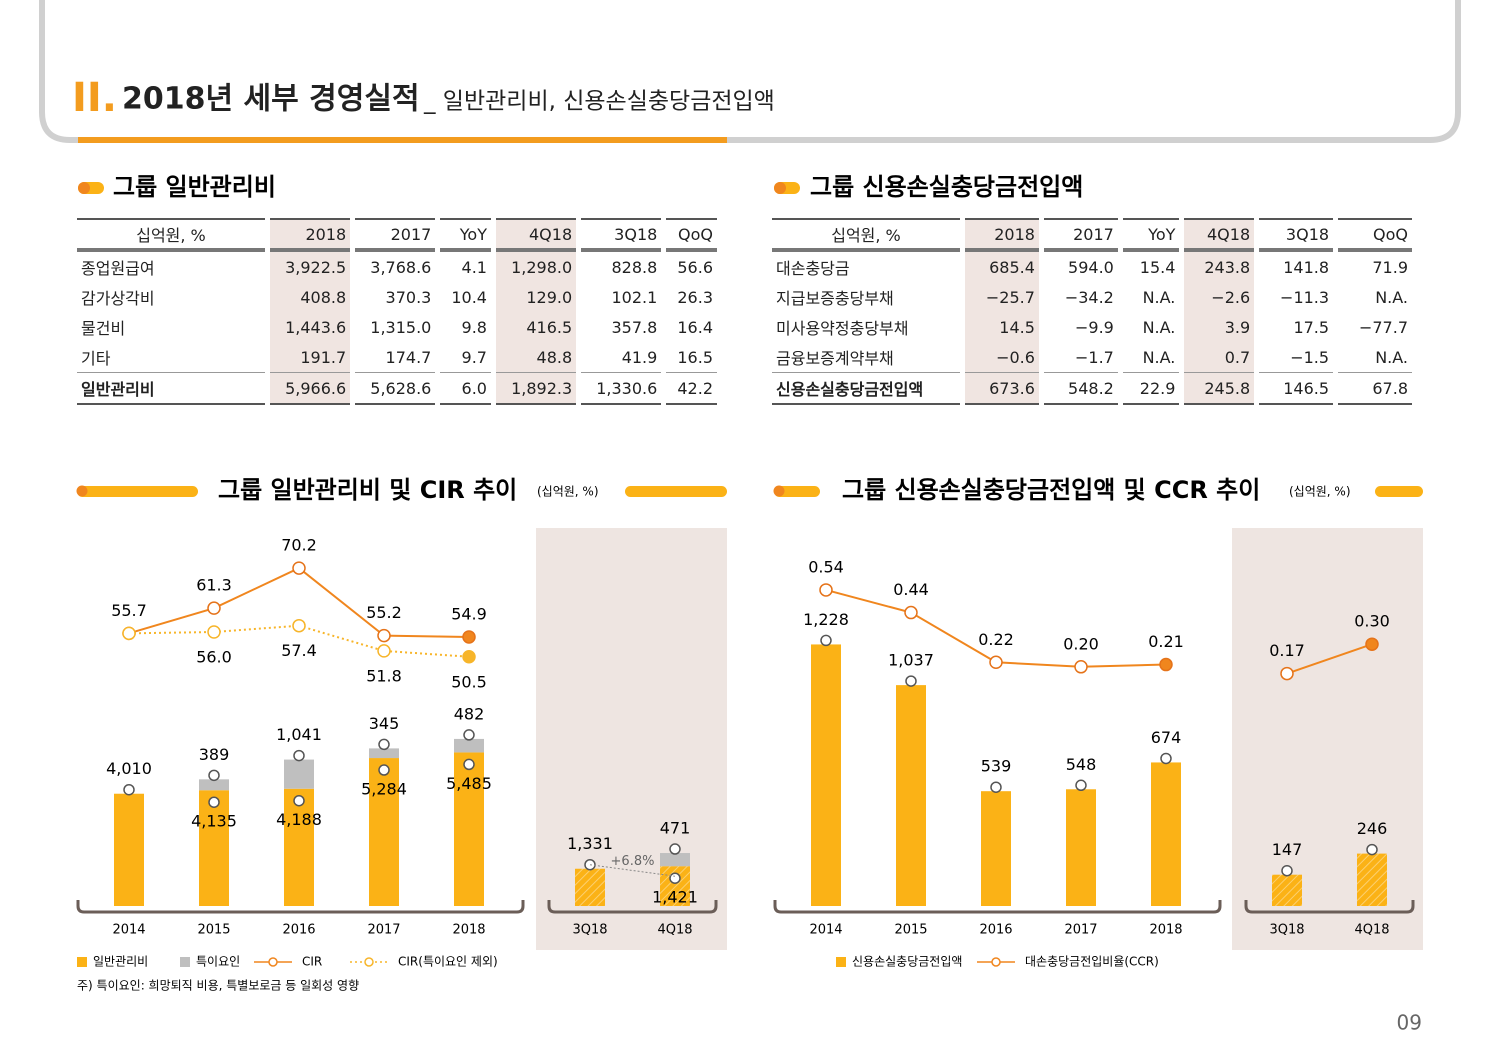 This screenshot has width=1500, height=1061. Describe the element at coordinates (1165, 930) in the screenshot. I see `x-tick-label: 2018` at that location.